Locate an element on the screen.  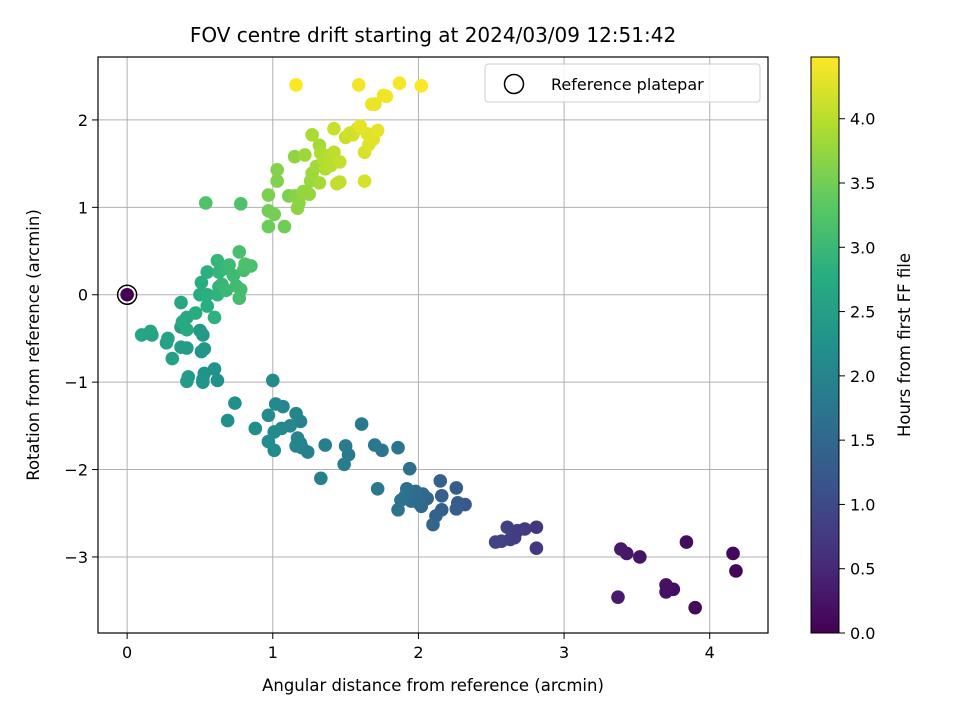
y-axis: −3 −2 −1 0 1 2 is located at coordinates (81, 339).